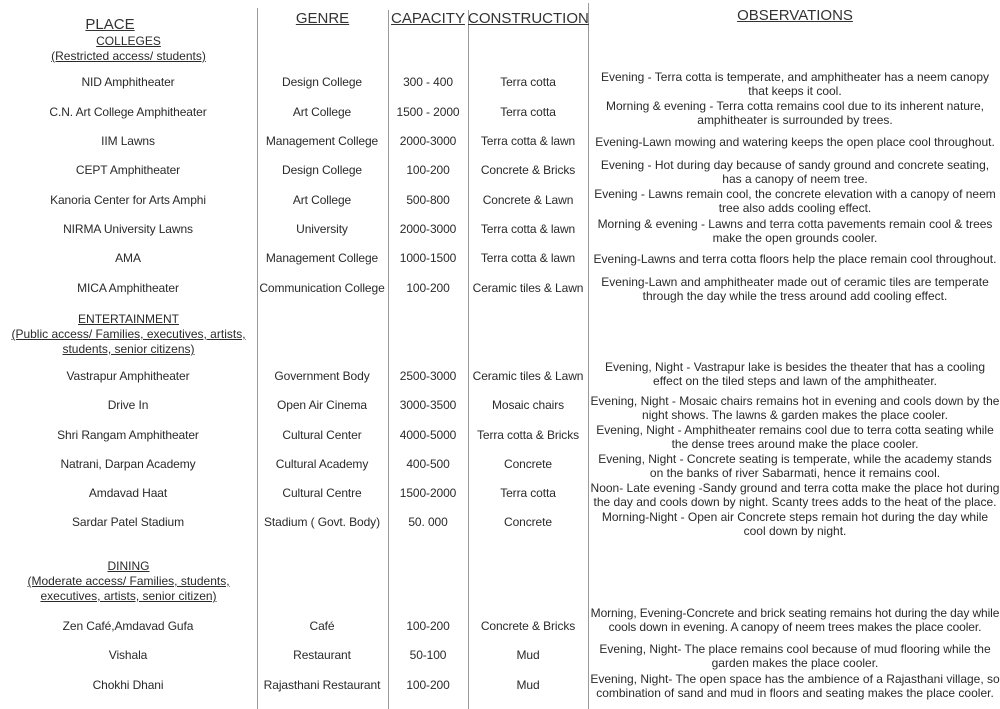  What do you see at coordinates (128, 493) in the screenshot?
I see `cell-place: Amdavad Haat` at bounding box center [128, 493].